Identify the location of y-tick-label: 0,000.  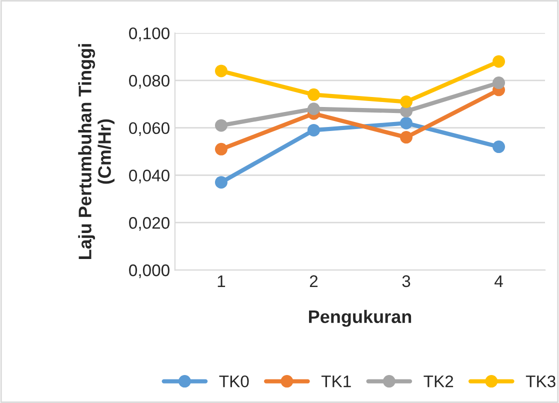
(149, 271).